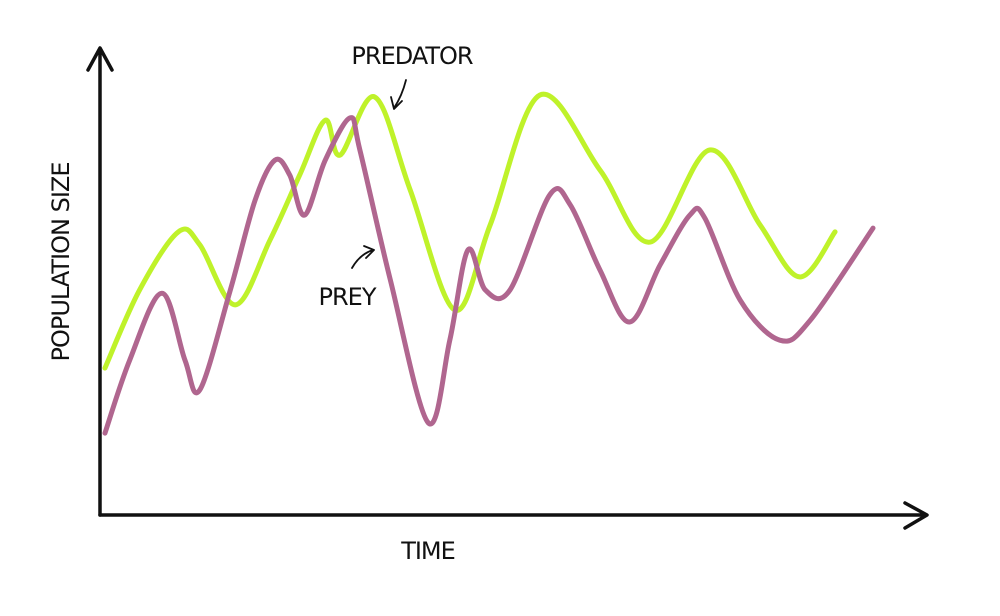 The height and width of the screenshot is (616, 1000). I want to click on series-label: PREY, so click(348, 297).